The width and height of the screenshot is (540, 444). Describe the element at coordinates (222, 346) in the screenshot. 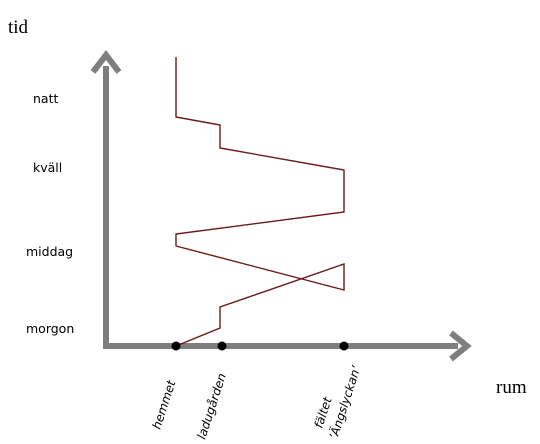

I see `place-point-ladugarden` at that location.